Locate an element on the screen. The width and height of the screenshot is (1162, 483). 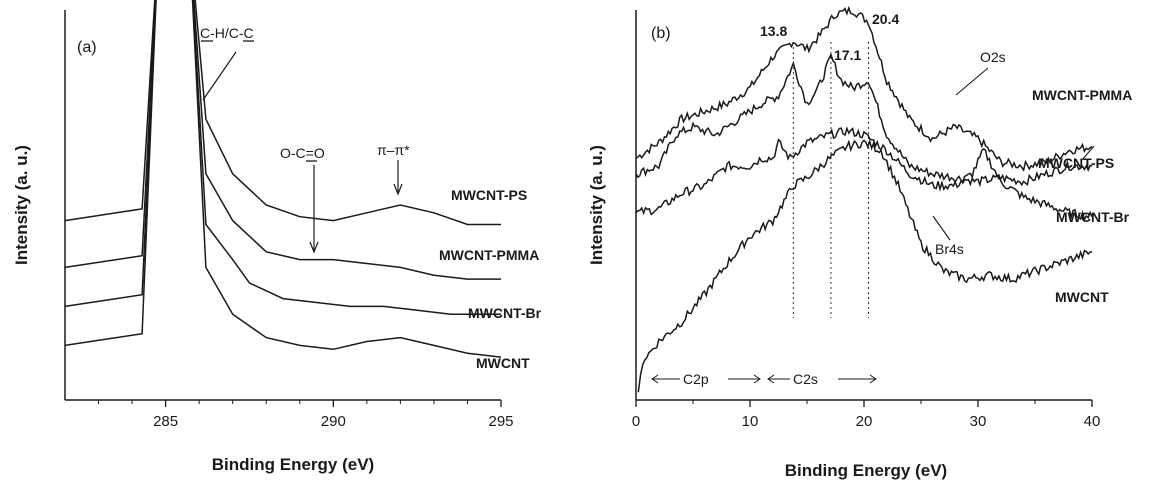
panel-b-annotation-o2s: O2s is located at coordinates (993, 57).